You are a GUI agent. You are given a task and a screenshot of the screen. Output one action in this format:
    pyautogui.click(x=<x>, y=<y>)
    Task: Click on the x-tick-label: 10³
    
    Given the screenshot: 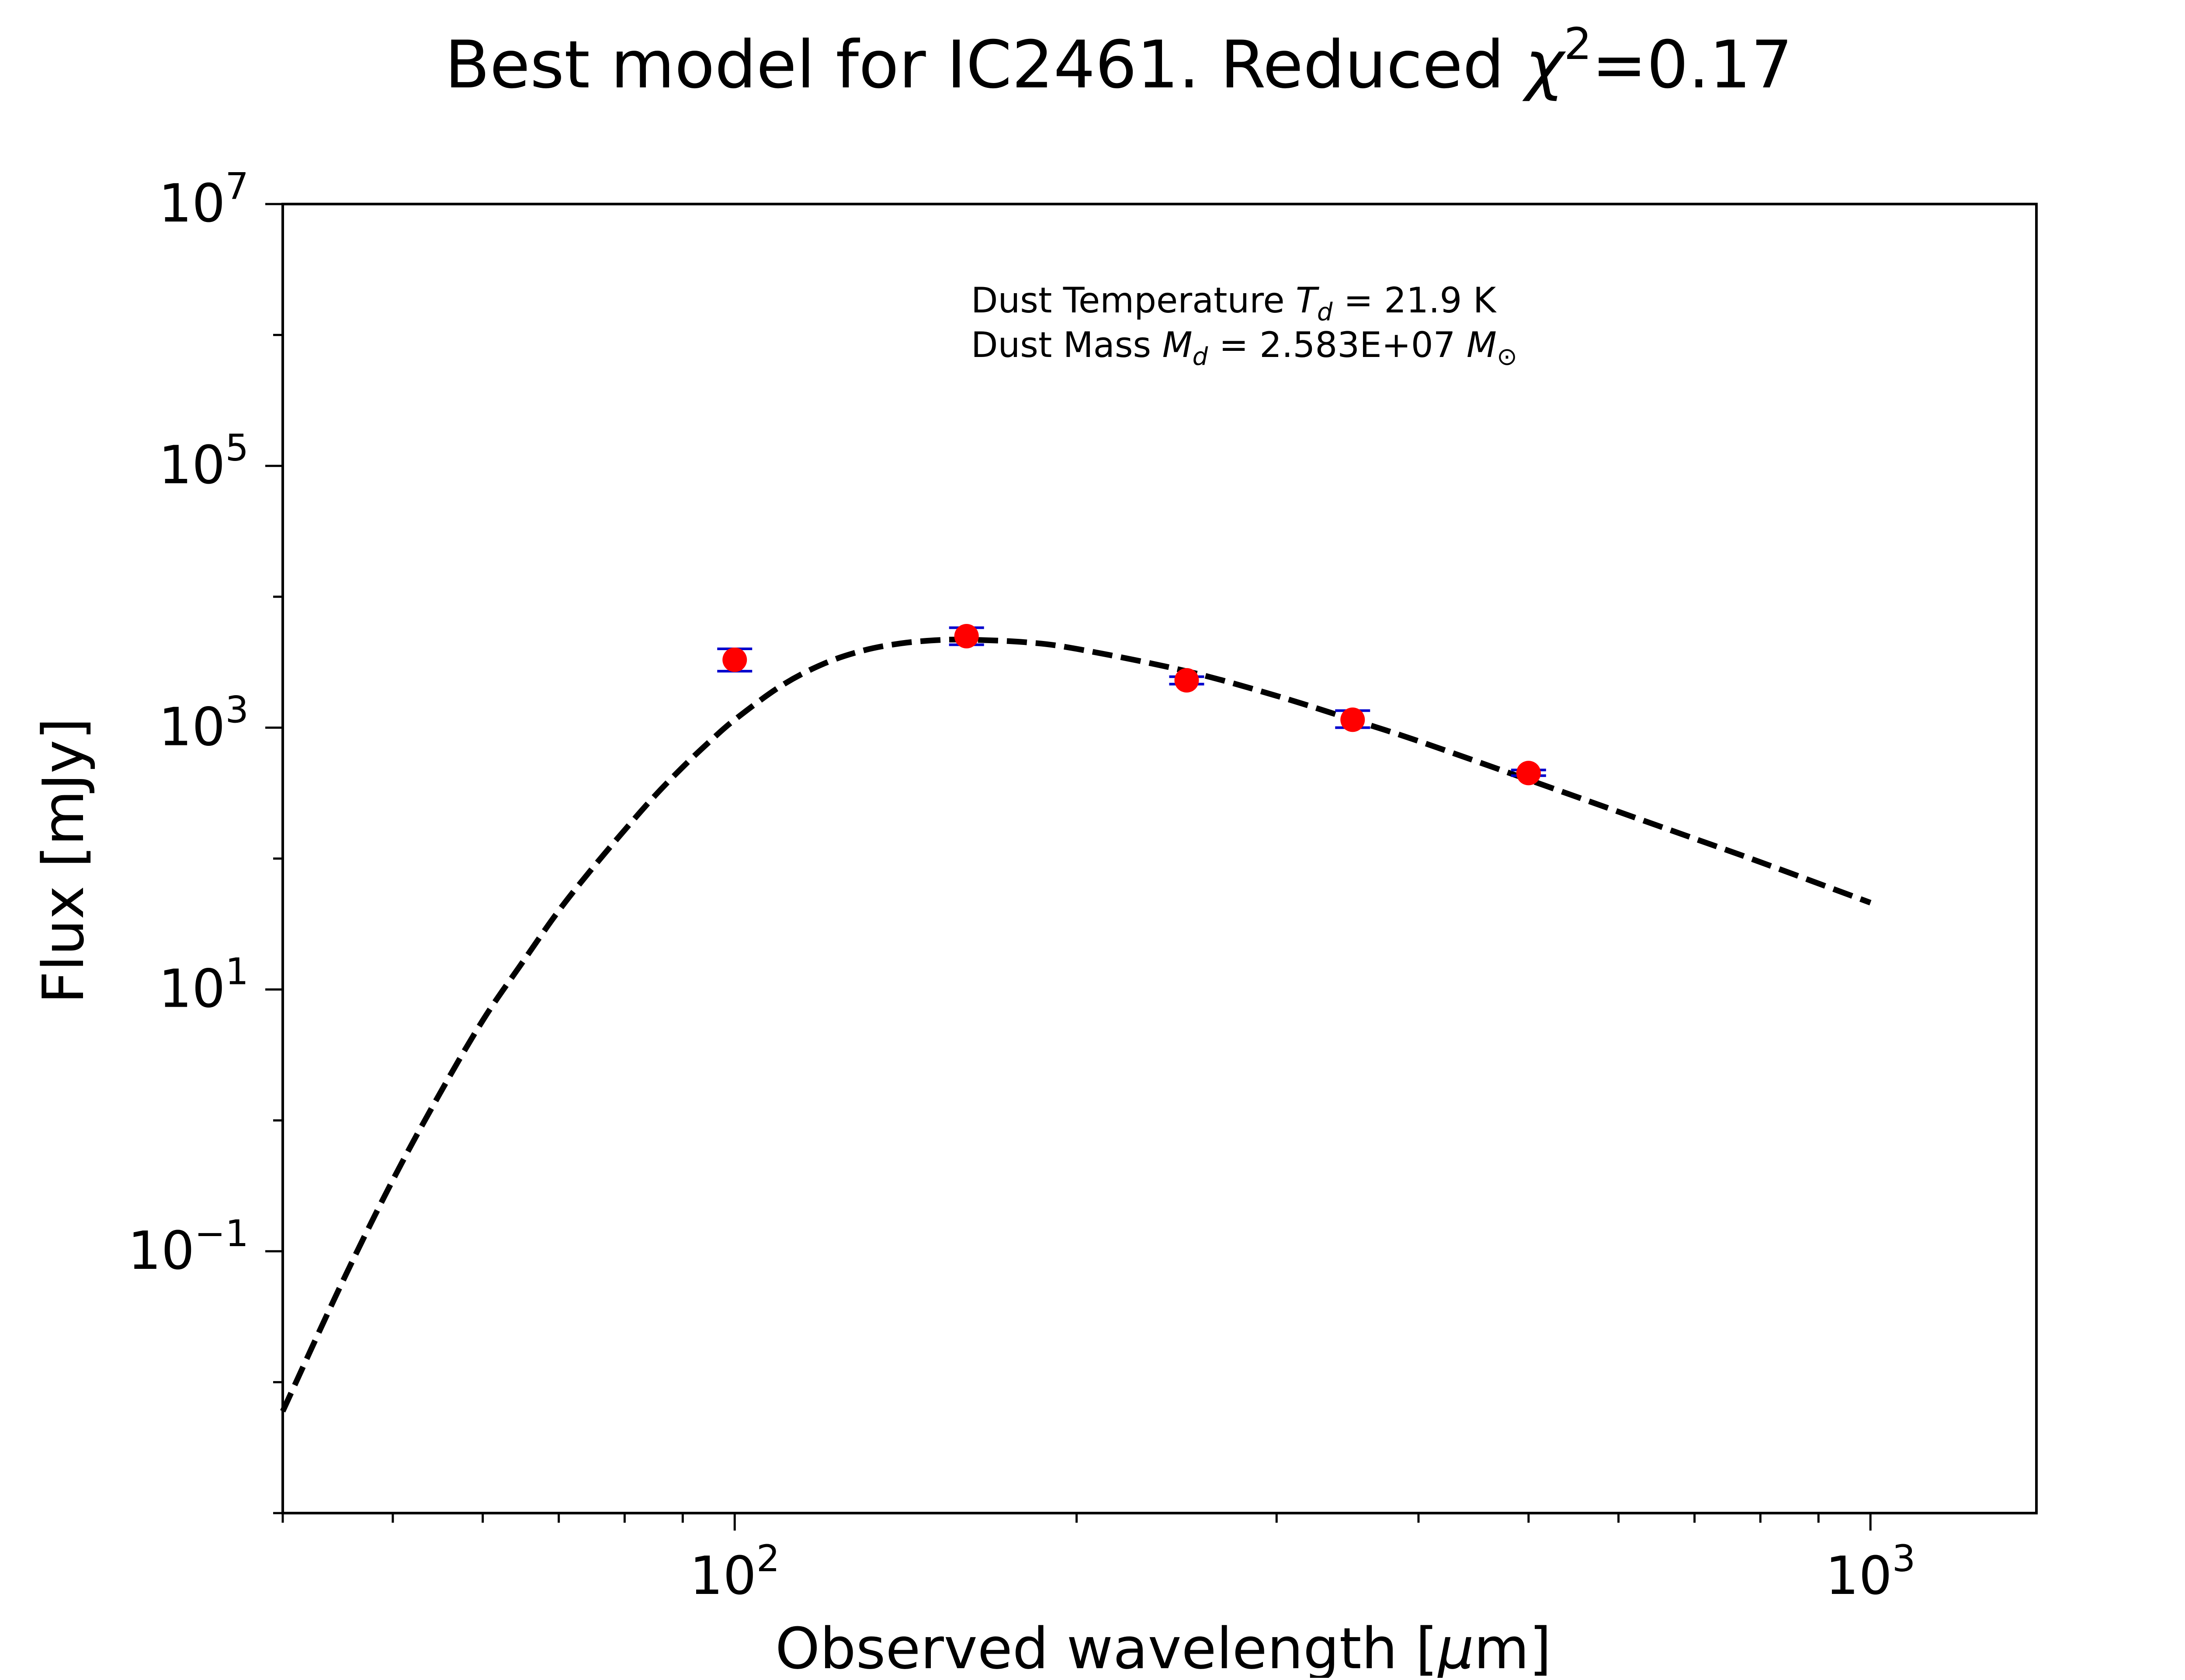 What is the action you would take?
    pyautogui.click(x=1870, y=1572)
    